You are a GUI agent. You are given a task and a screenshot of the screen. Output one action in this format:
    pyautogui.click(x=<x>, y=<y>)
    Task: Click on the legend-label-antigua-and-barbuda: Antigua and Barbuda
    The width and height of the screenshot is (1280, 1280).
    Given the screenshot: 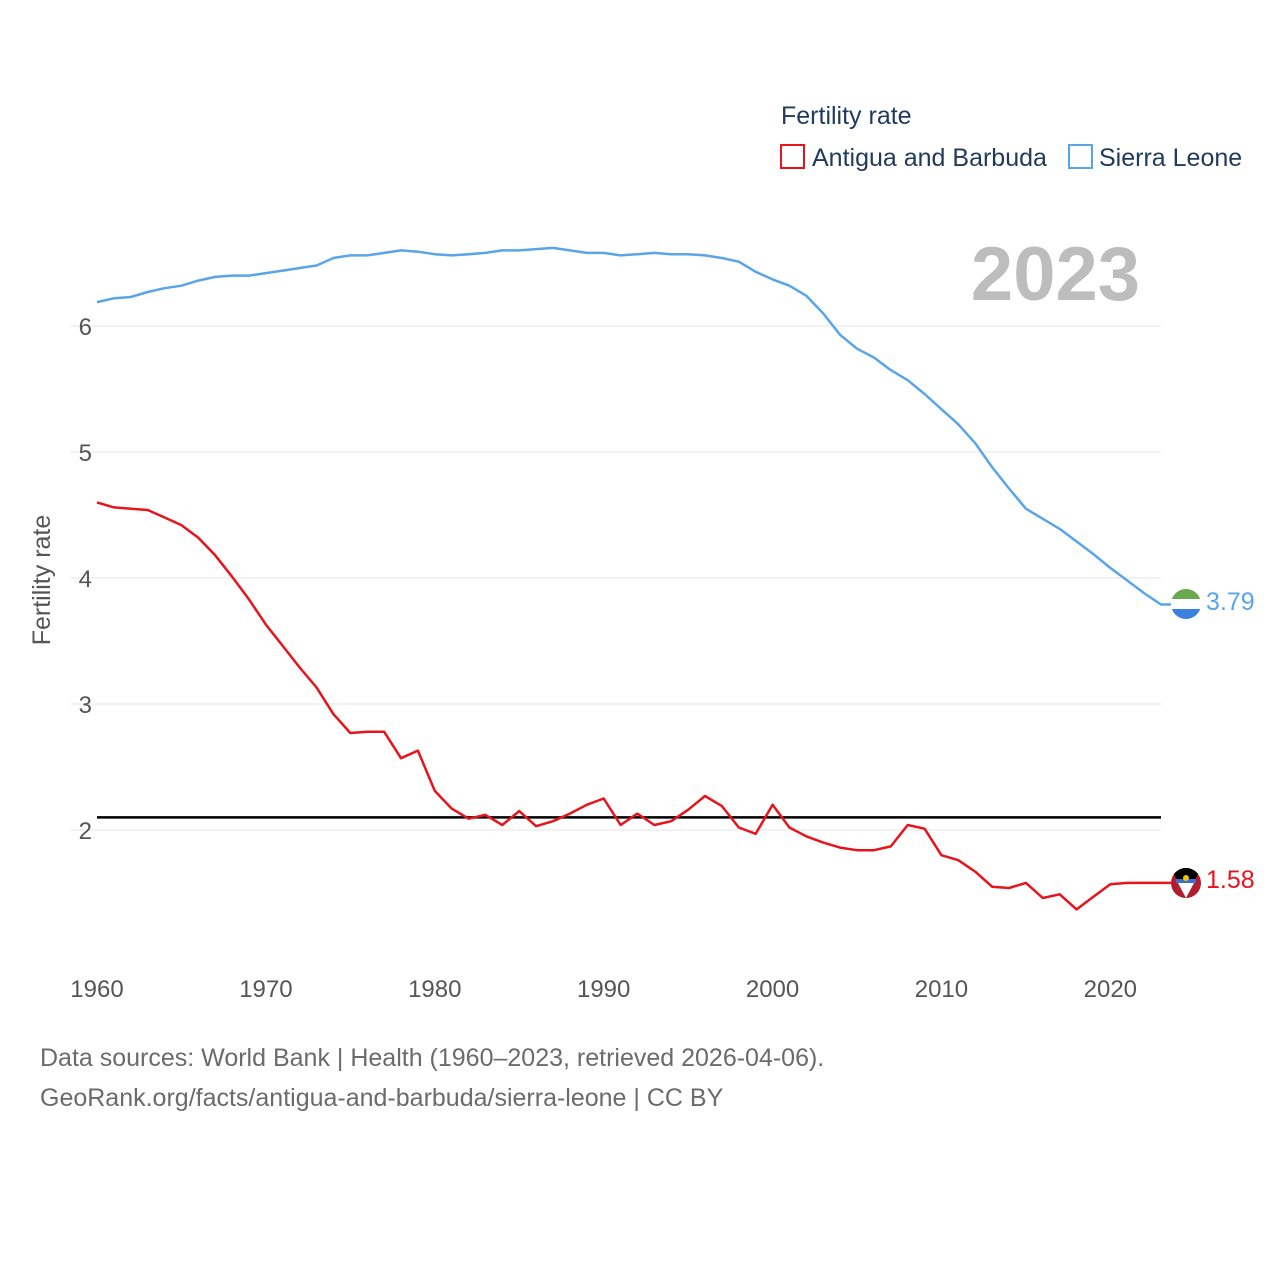 What is the action you would take?
    pyautogui.click(x=929, y=158)
    